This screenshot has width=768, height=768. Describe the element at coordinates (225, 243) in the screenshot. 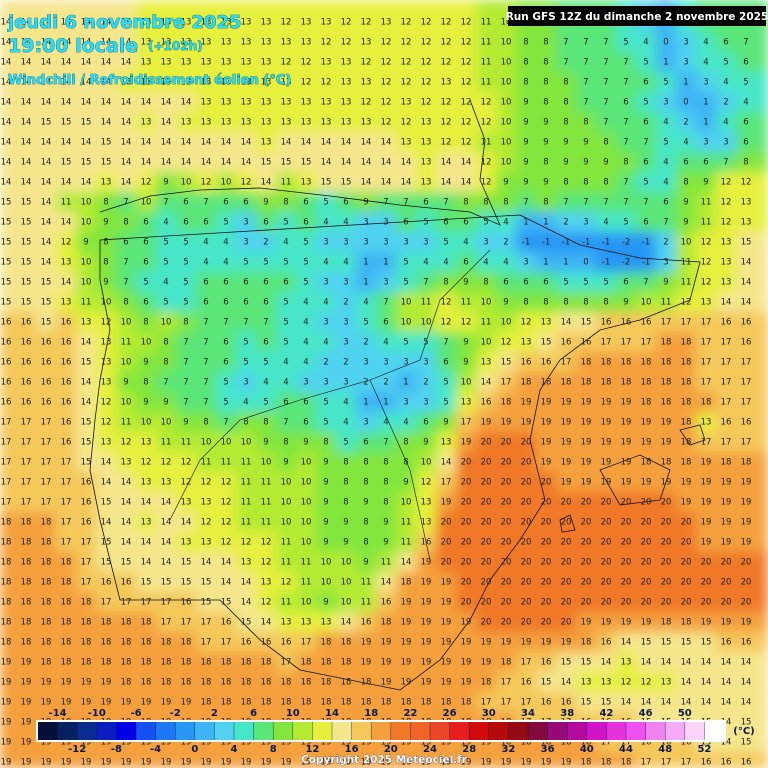

I see `grid-value: 4` at that location.